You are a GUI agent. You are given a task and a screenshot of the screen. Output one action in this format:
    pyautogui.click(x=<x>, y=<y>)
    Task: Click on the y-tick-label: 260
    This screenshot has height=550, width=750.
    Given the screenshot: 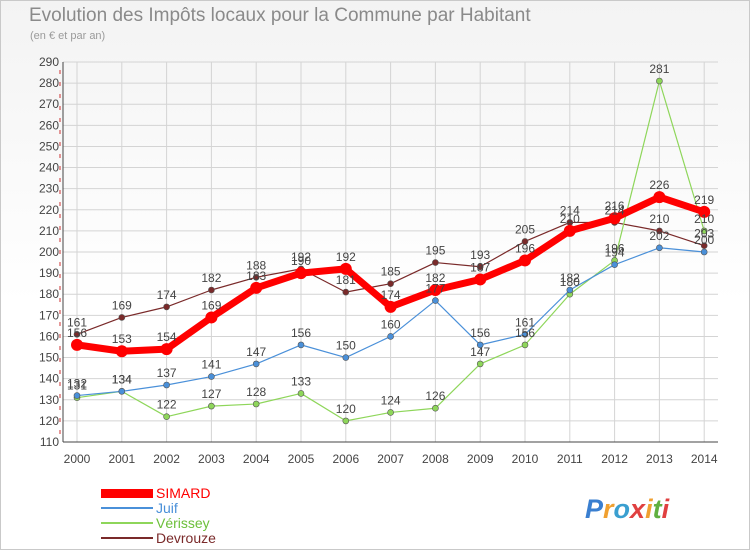 What is the action you would take?
    pyautogui.click(x=49, y=125)
    